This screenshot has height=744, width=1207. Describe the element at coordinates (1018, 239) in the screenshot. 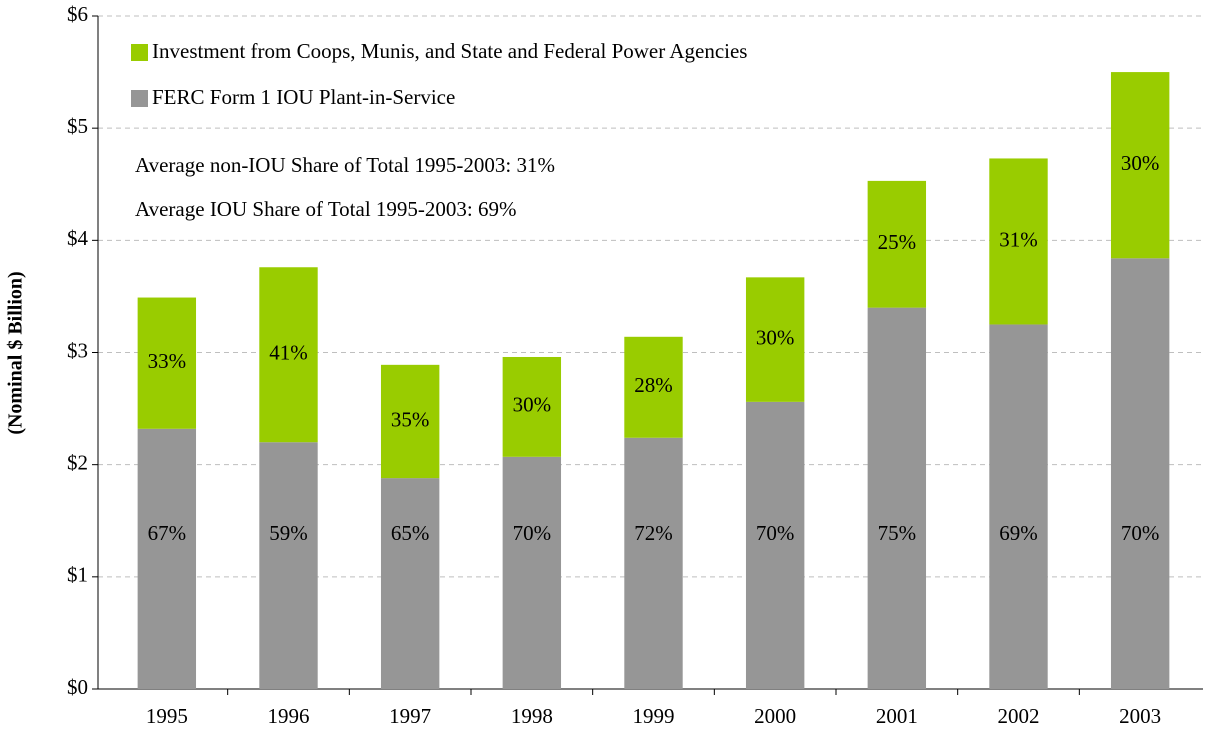

I see `share-label: 31%` at that location.